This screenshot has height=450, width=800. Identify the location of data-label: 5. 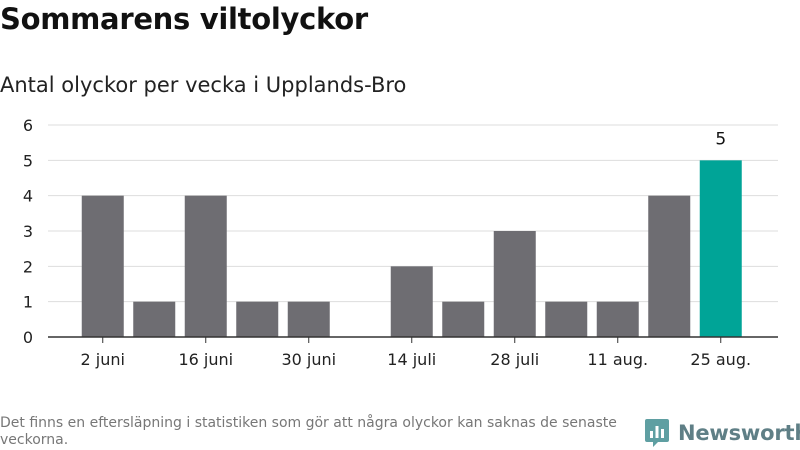
(720, 139).